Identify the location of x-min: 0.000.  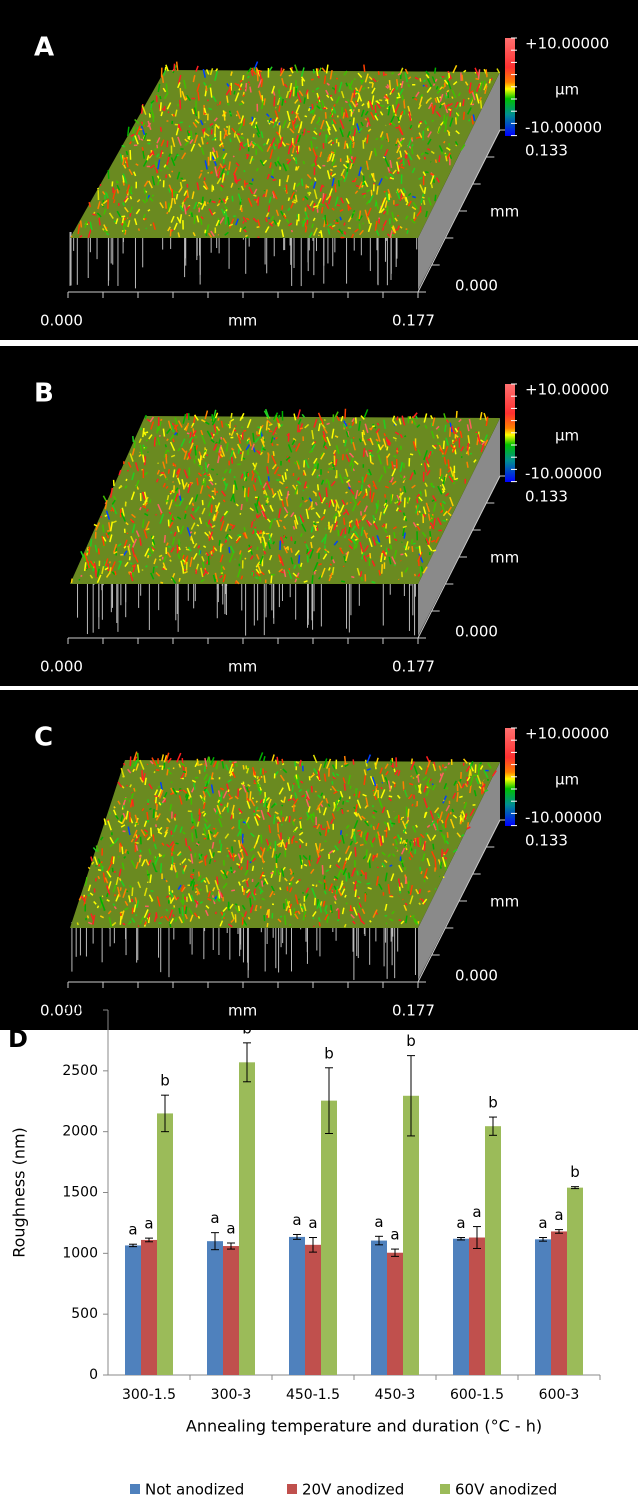
(61, 321).